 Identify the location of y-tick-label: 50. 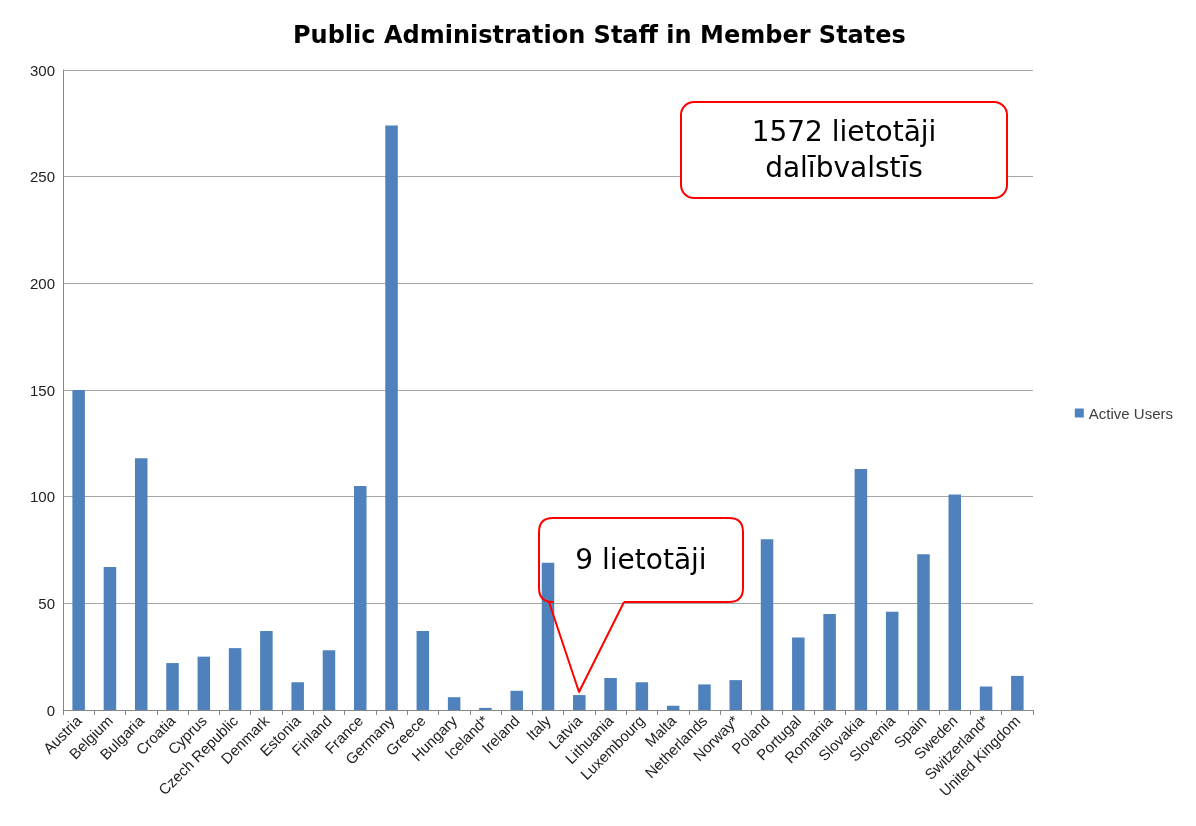
(46, 603).